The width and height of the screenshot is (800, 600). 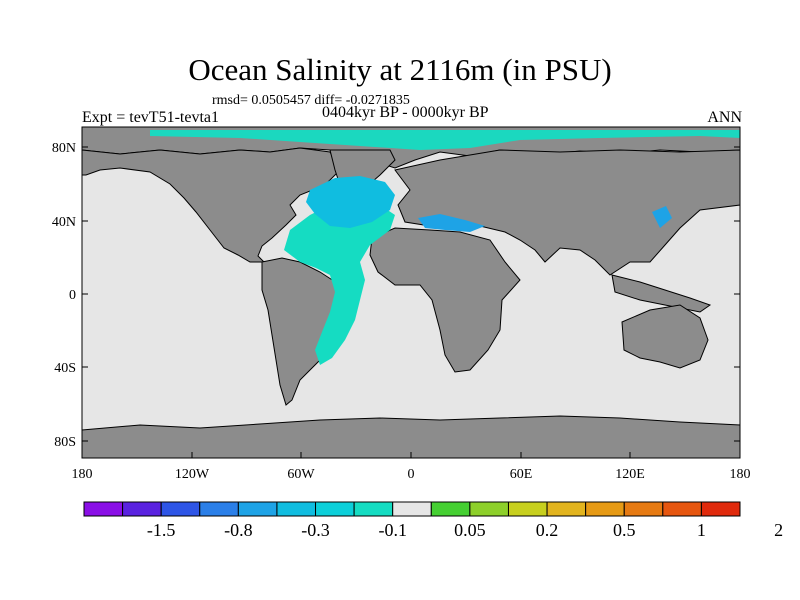 What do you see at coordinates (150, 117) in the screenshot?
I see `experiment-label: Expt = tevT51-tevta1` at bounding box center [150, 117].